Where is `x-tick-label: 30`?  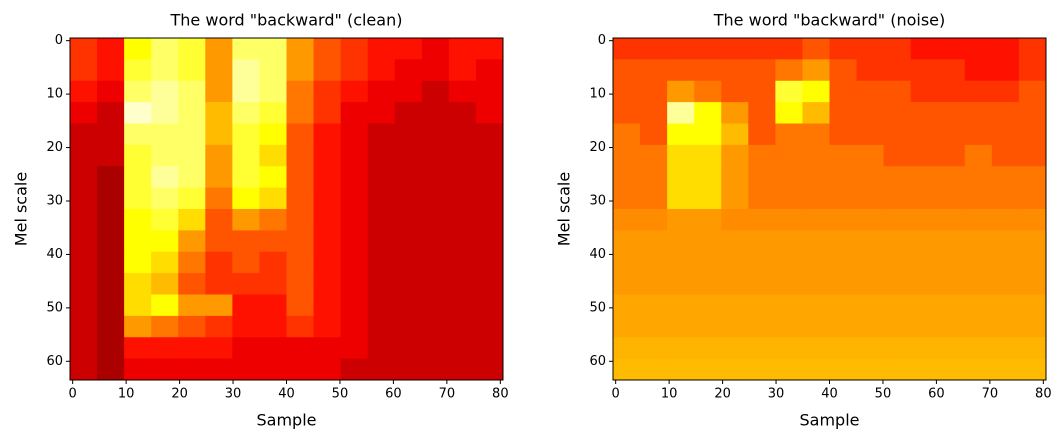 x-tick-label: 30 is located at coordinates (233, 394).